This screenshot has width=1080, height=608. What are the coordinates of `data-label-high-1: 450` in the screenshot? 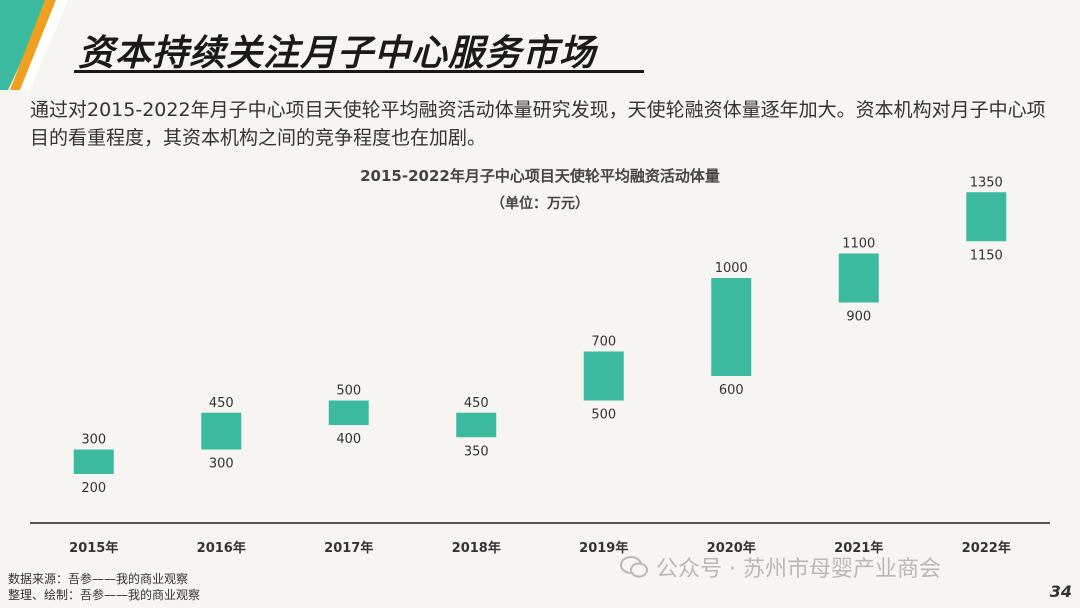 It's located at (221, 403).